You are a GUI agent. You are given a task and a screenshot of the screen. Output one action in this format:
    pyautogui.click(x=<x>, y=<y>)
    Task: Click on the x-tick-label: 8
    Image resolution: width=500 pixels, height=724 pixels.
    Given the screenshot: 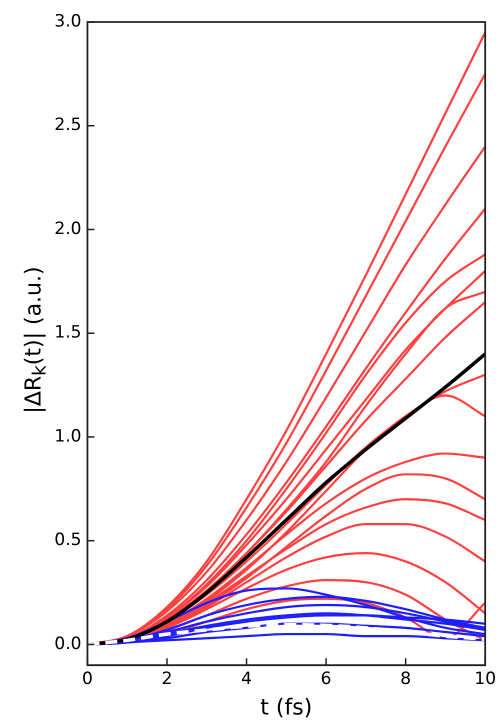 What is the action you would take?
    pyautogui.click(x=406, y=678)
    